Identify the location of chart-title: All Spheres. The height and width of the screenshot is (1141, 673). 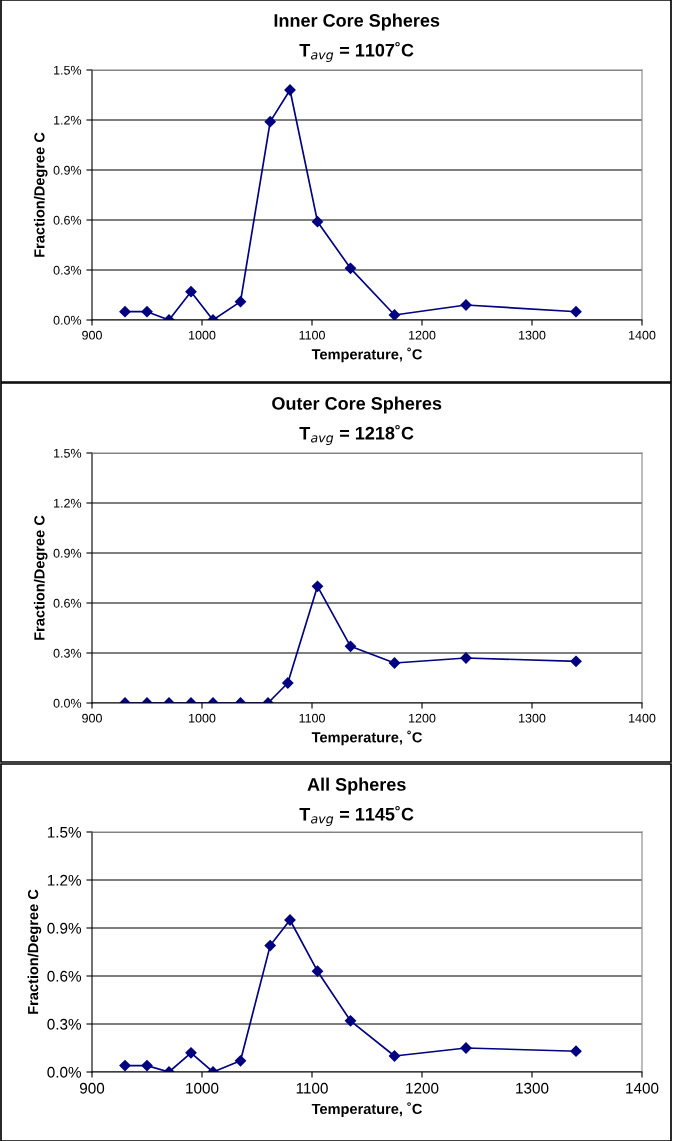
(356, 786).